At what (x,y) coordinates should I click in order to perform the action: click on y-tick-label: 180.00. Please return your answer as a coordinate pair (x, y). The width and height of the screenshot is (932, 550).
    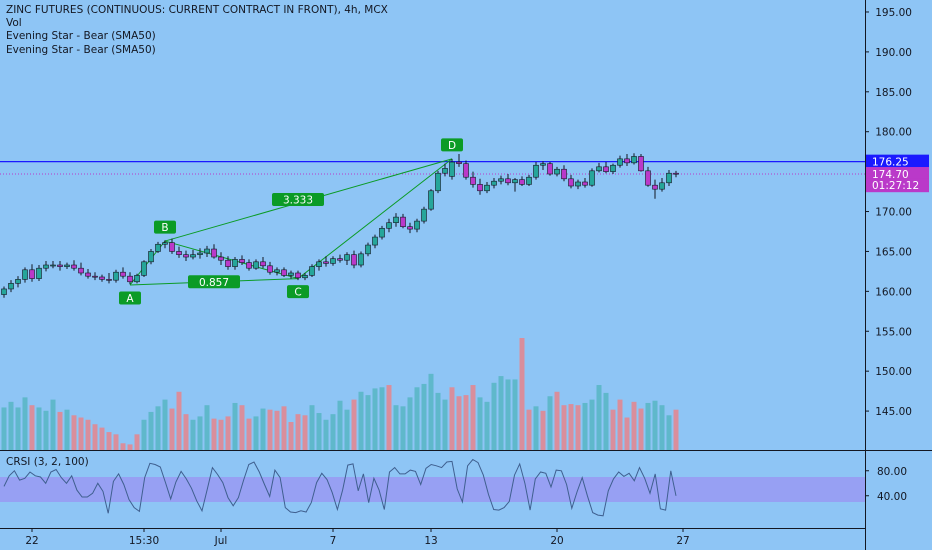
    Looking at the image, I should click on (893, 133).